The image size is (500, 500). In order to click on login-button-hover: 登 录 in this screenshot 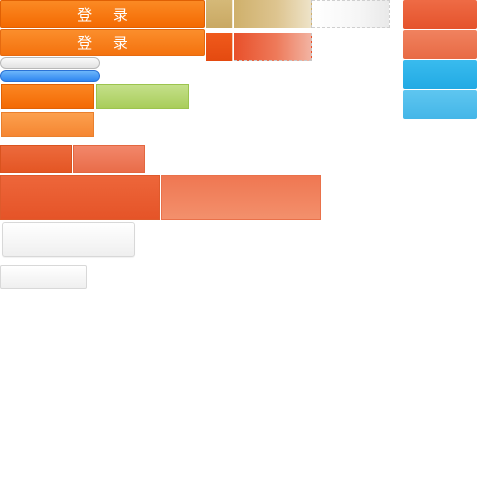, I will do `click(102, 42)`.